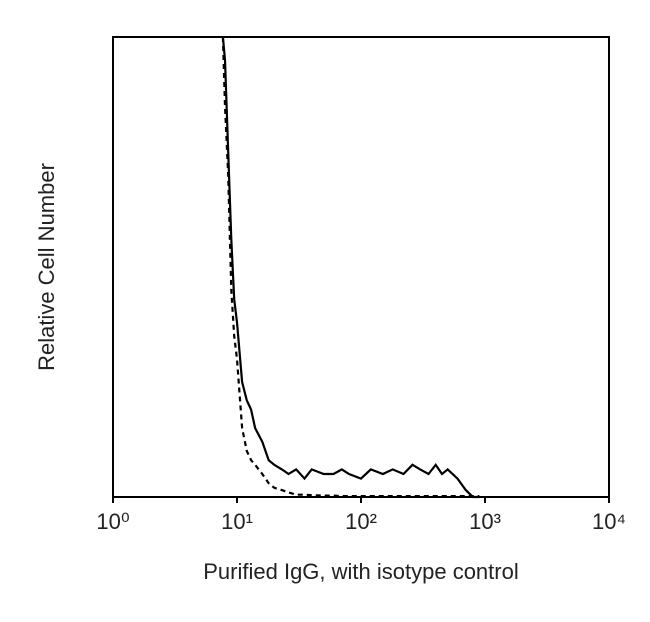  What do you see at coordinates (360, 571) in the screenshot?
I see `x-axis-label: Purified IgG, with isotype control` at bounding box center [360, 571].